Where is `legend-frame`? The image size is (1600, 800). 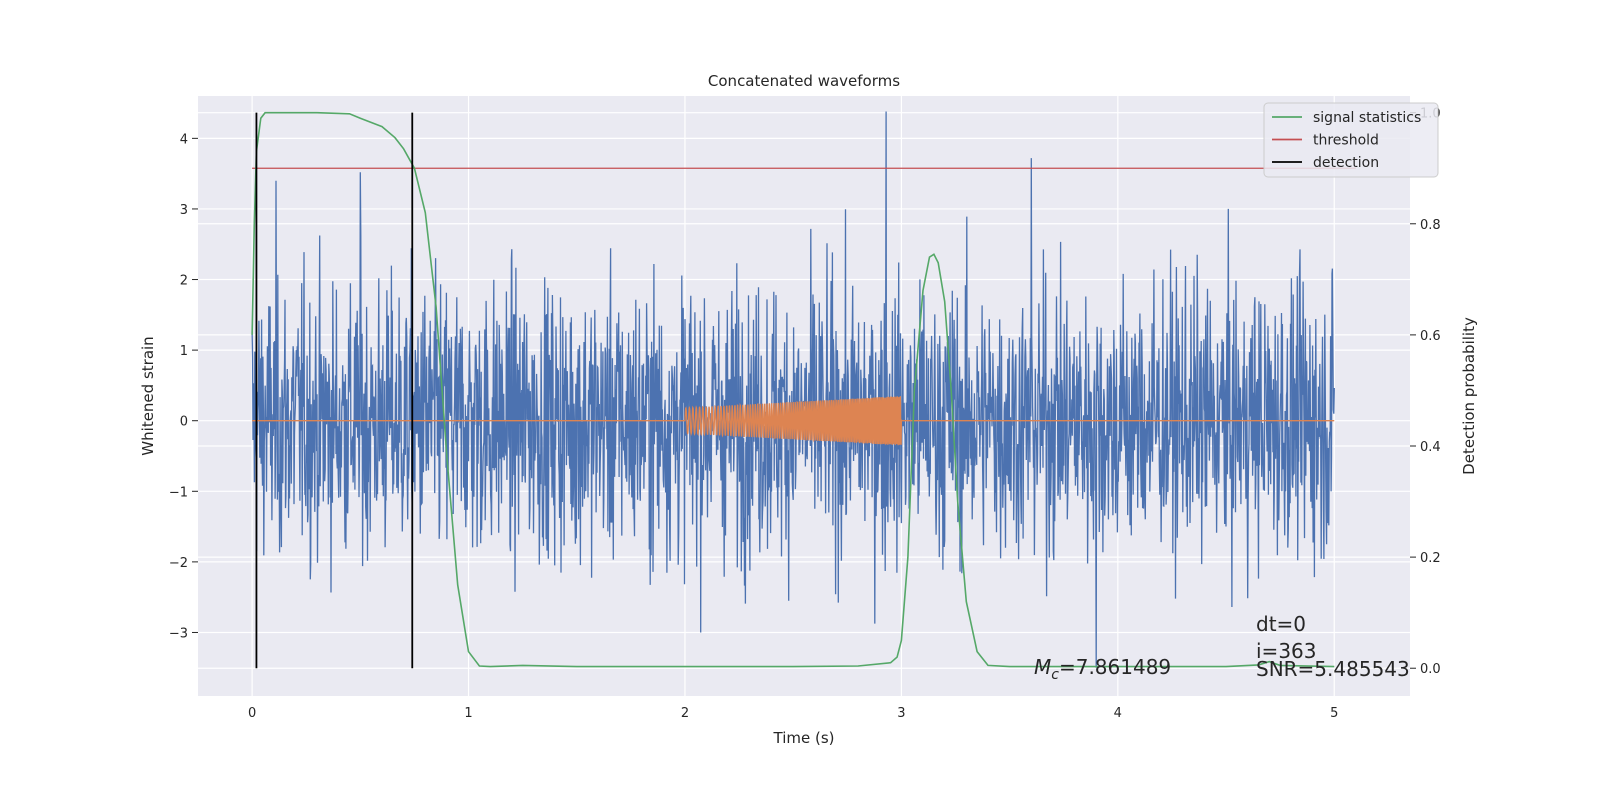
legend-frame is located at coordinates (1351, 140).